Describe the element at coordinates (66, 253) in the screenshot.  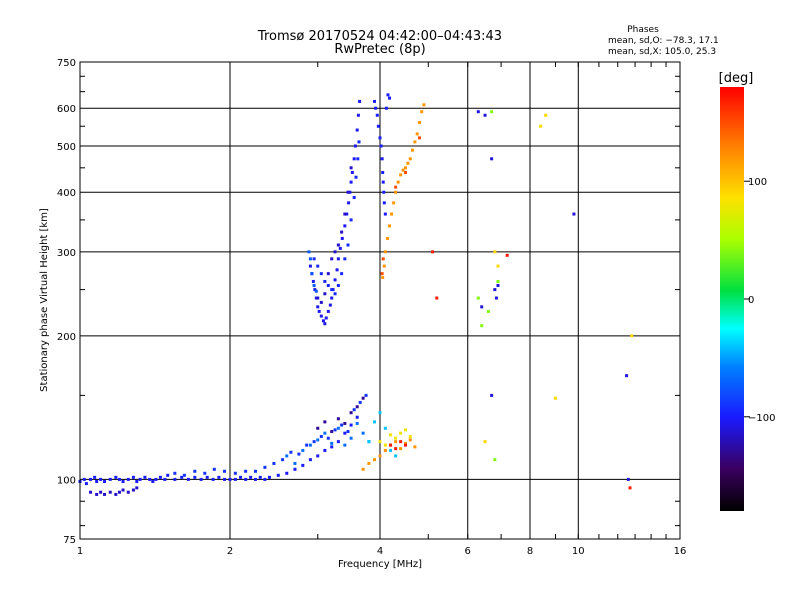
I see `y-tick-label: 300` at that location.